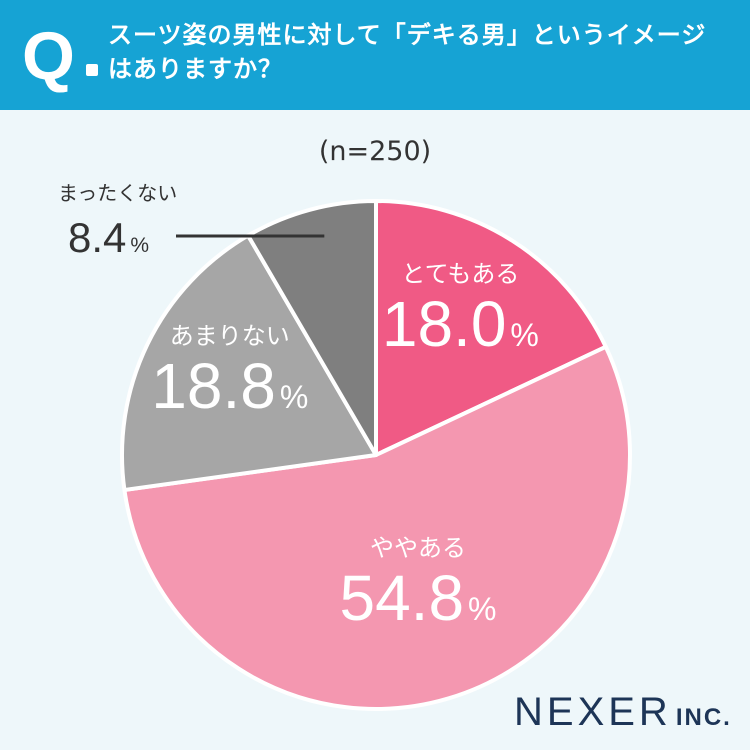 This screenshot has height=750, width=750. Describe the element at coordinates (407, 35) in the screenshot. I see `question-line-1: スーツ姿の男性に対して「デキる男」というイメージ` at that location.